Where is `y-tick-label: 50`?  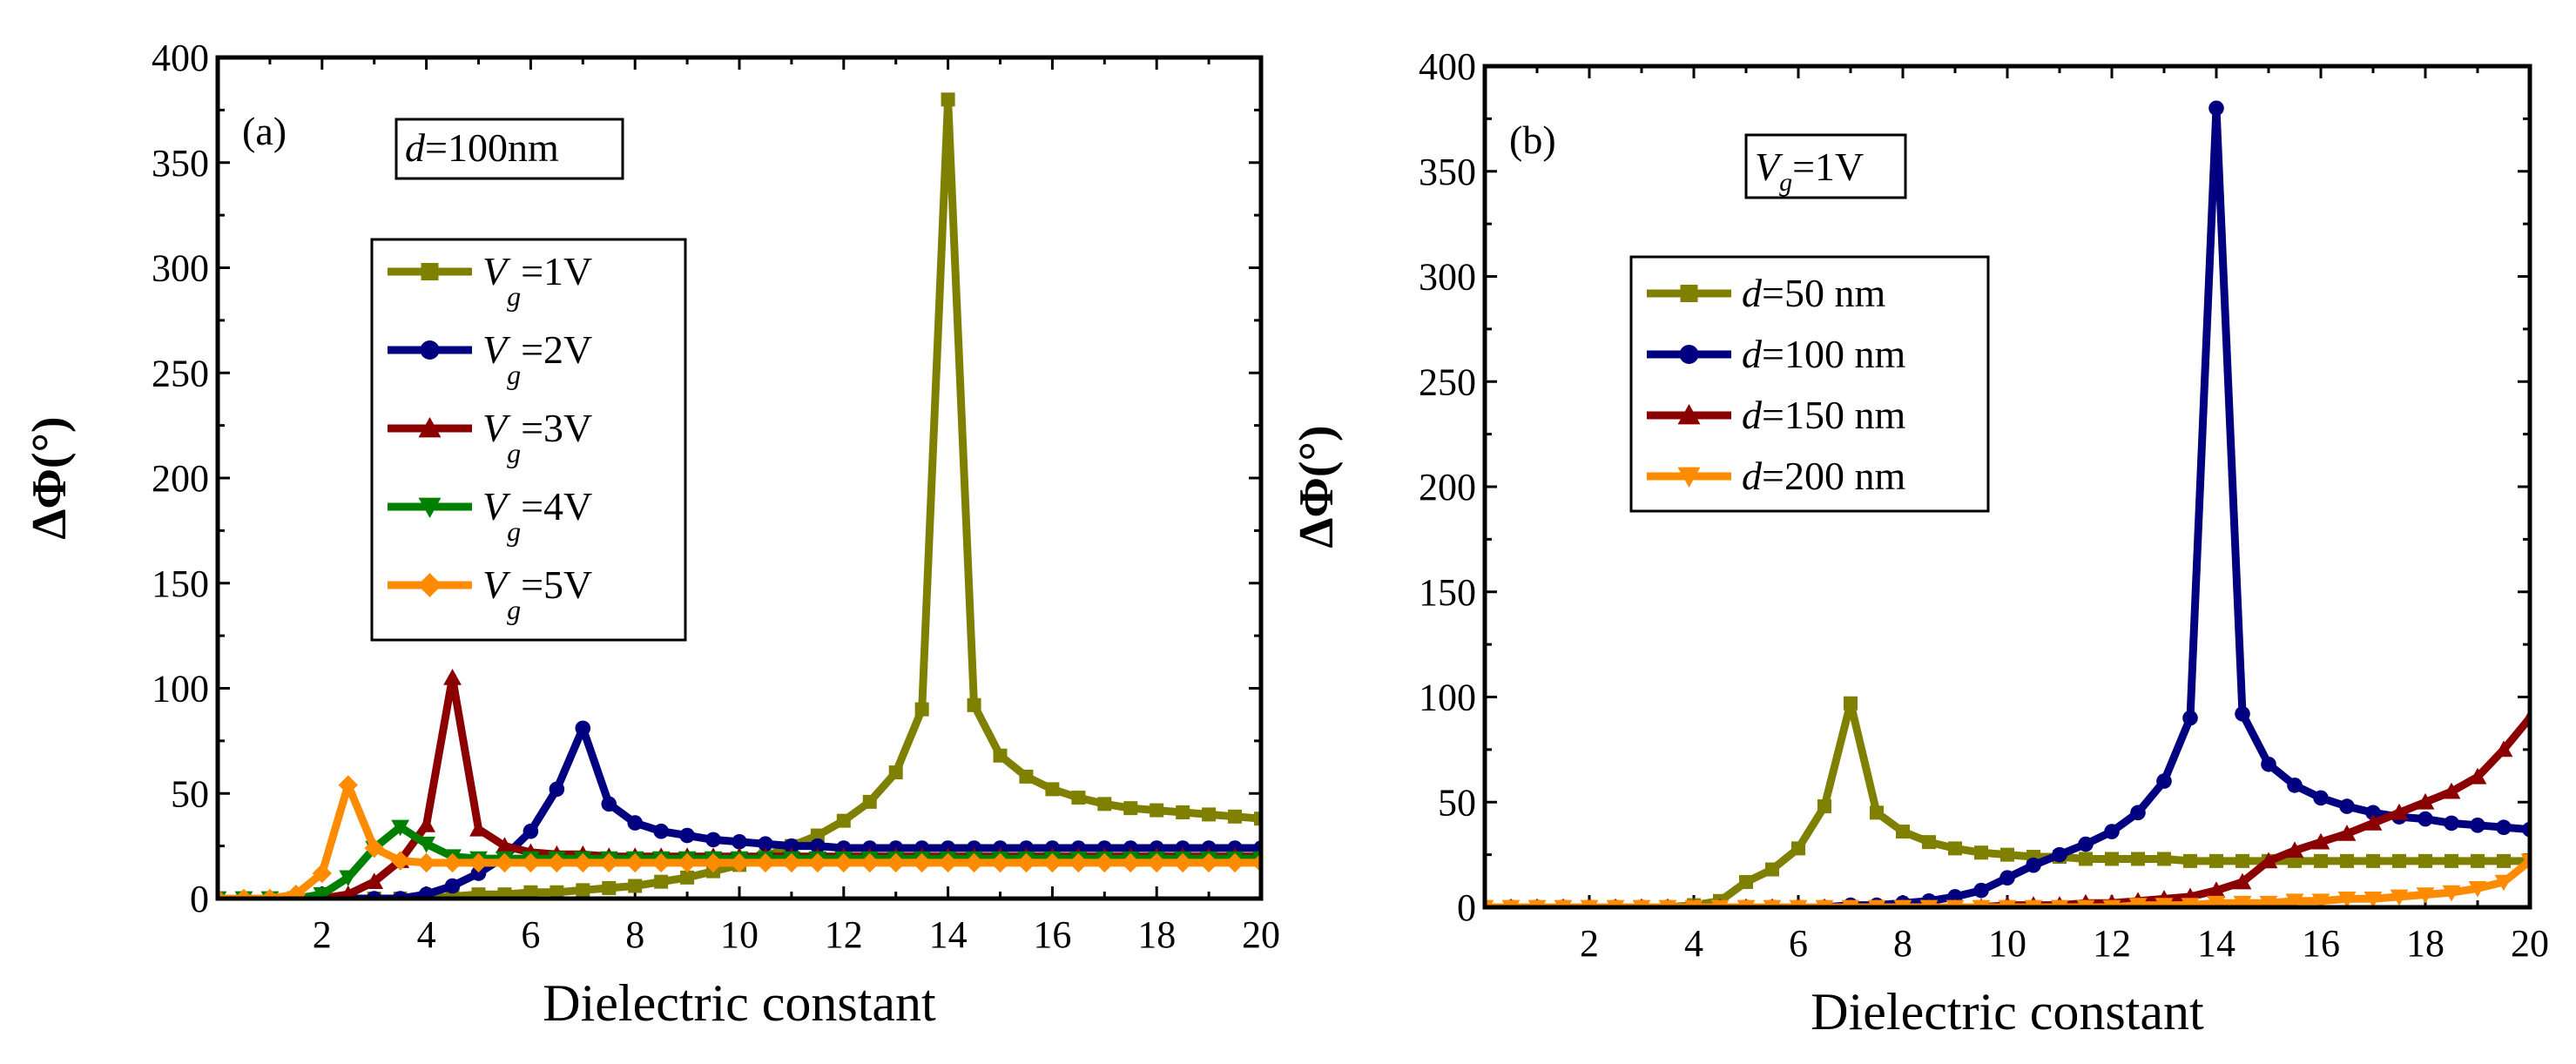 y-tick-label: 50 is located at coordinates (1457, 802).